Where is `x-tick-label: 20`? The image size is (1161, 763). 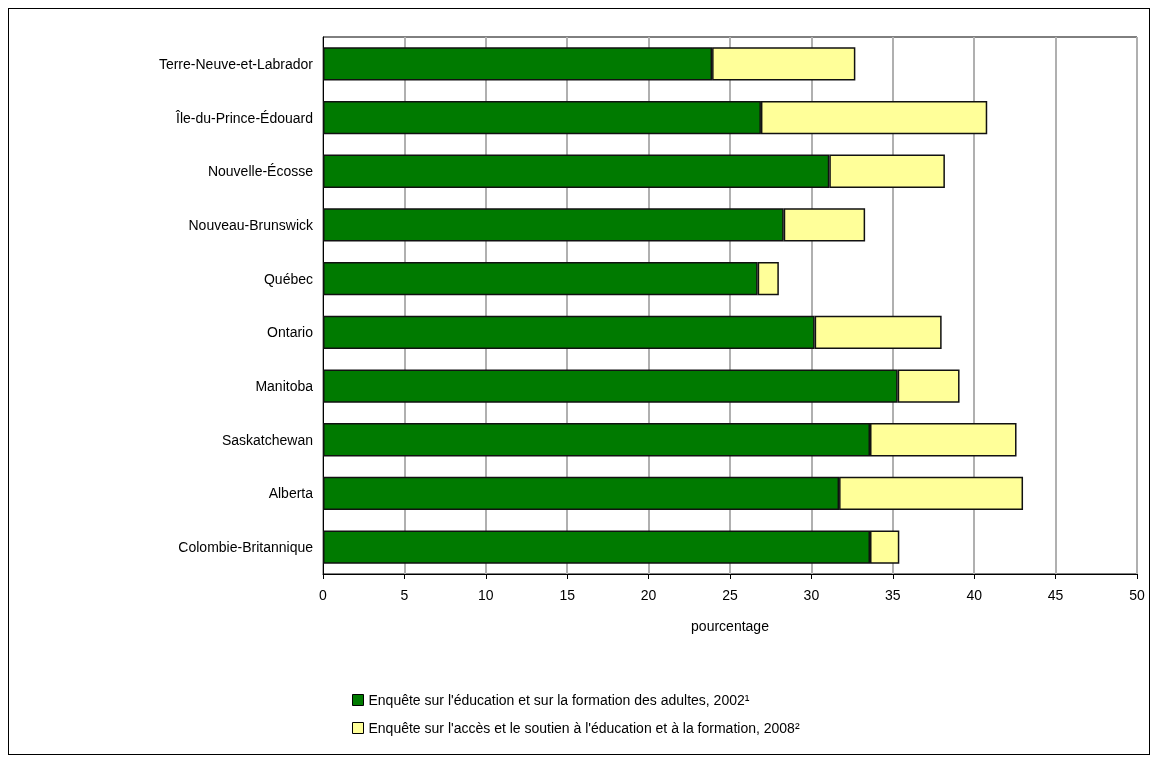 x-tick-label: 20 is located at coordinates (648, 595).